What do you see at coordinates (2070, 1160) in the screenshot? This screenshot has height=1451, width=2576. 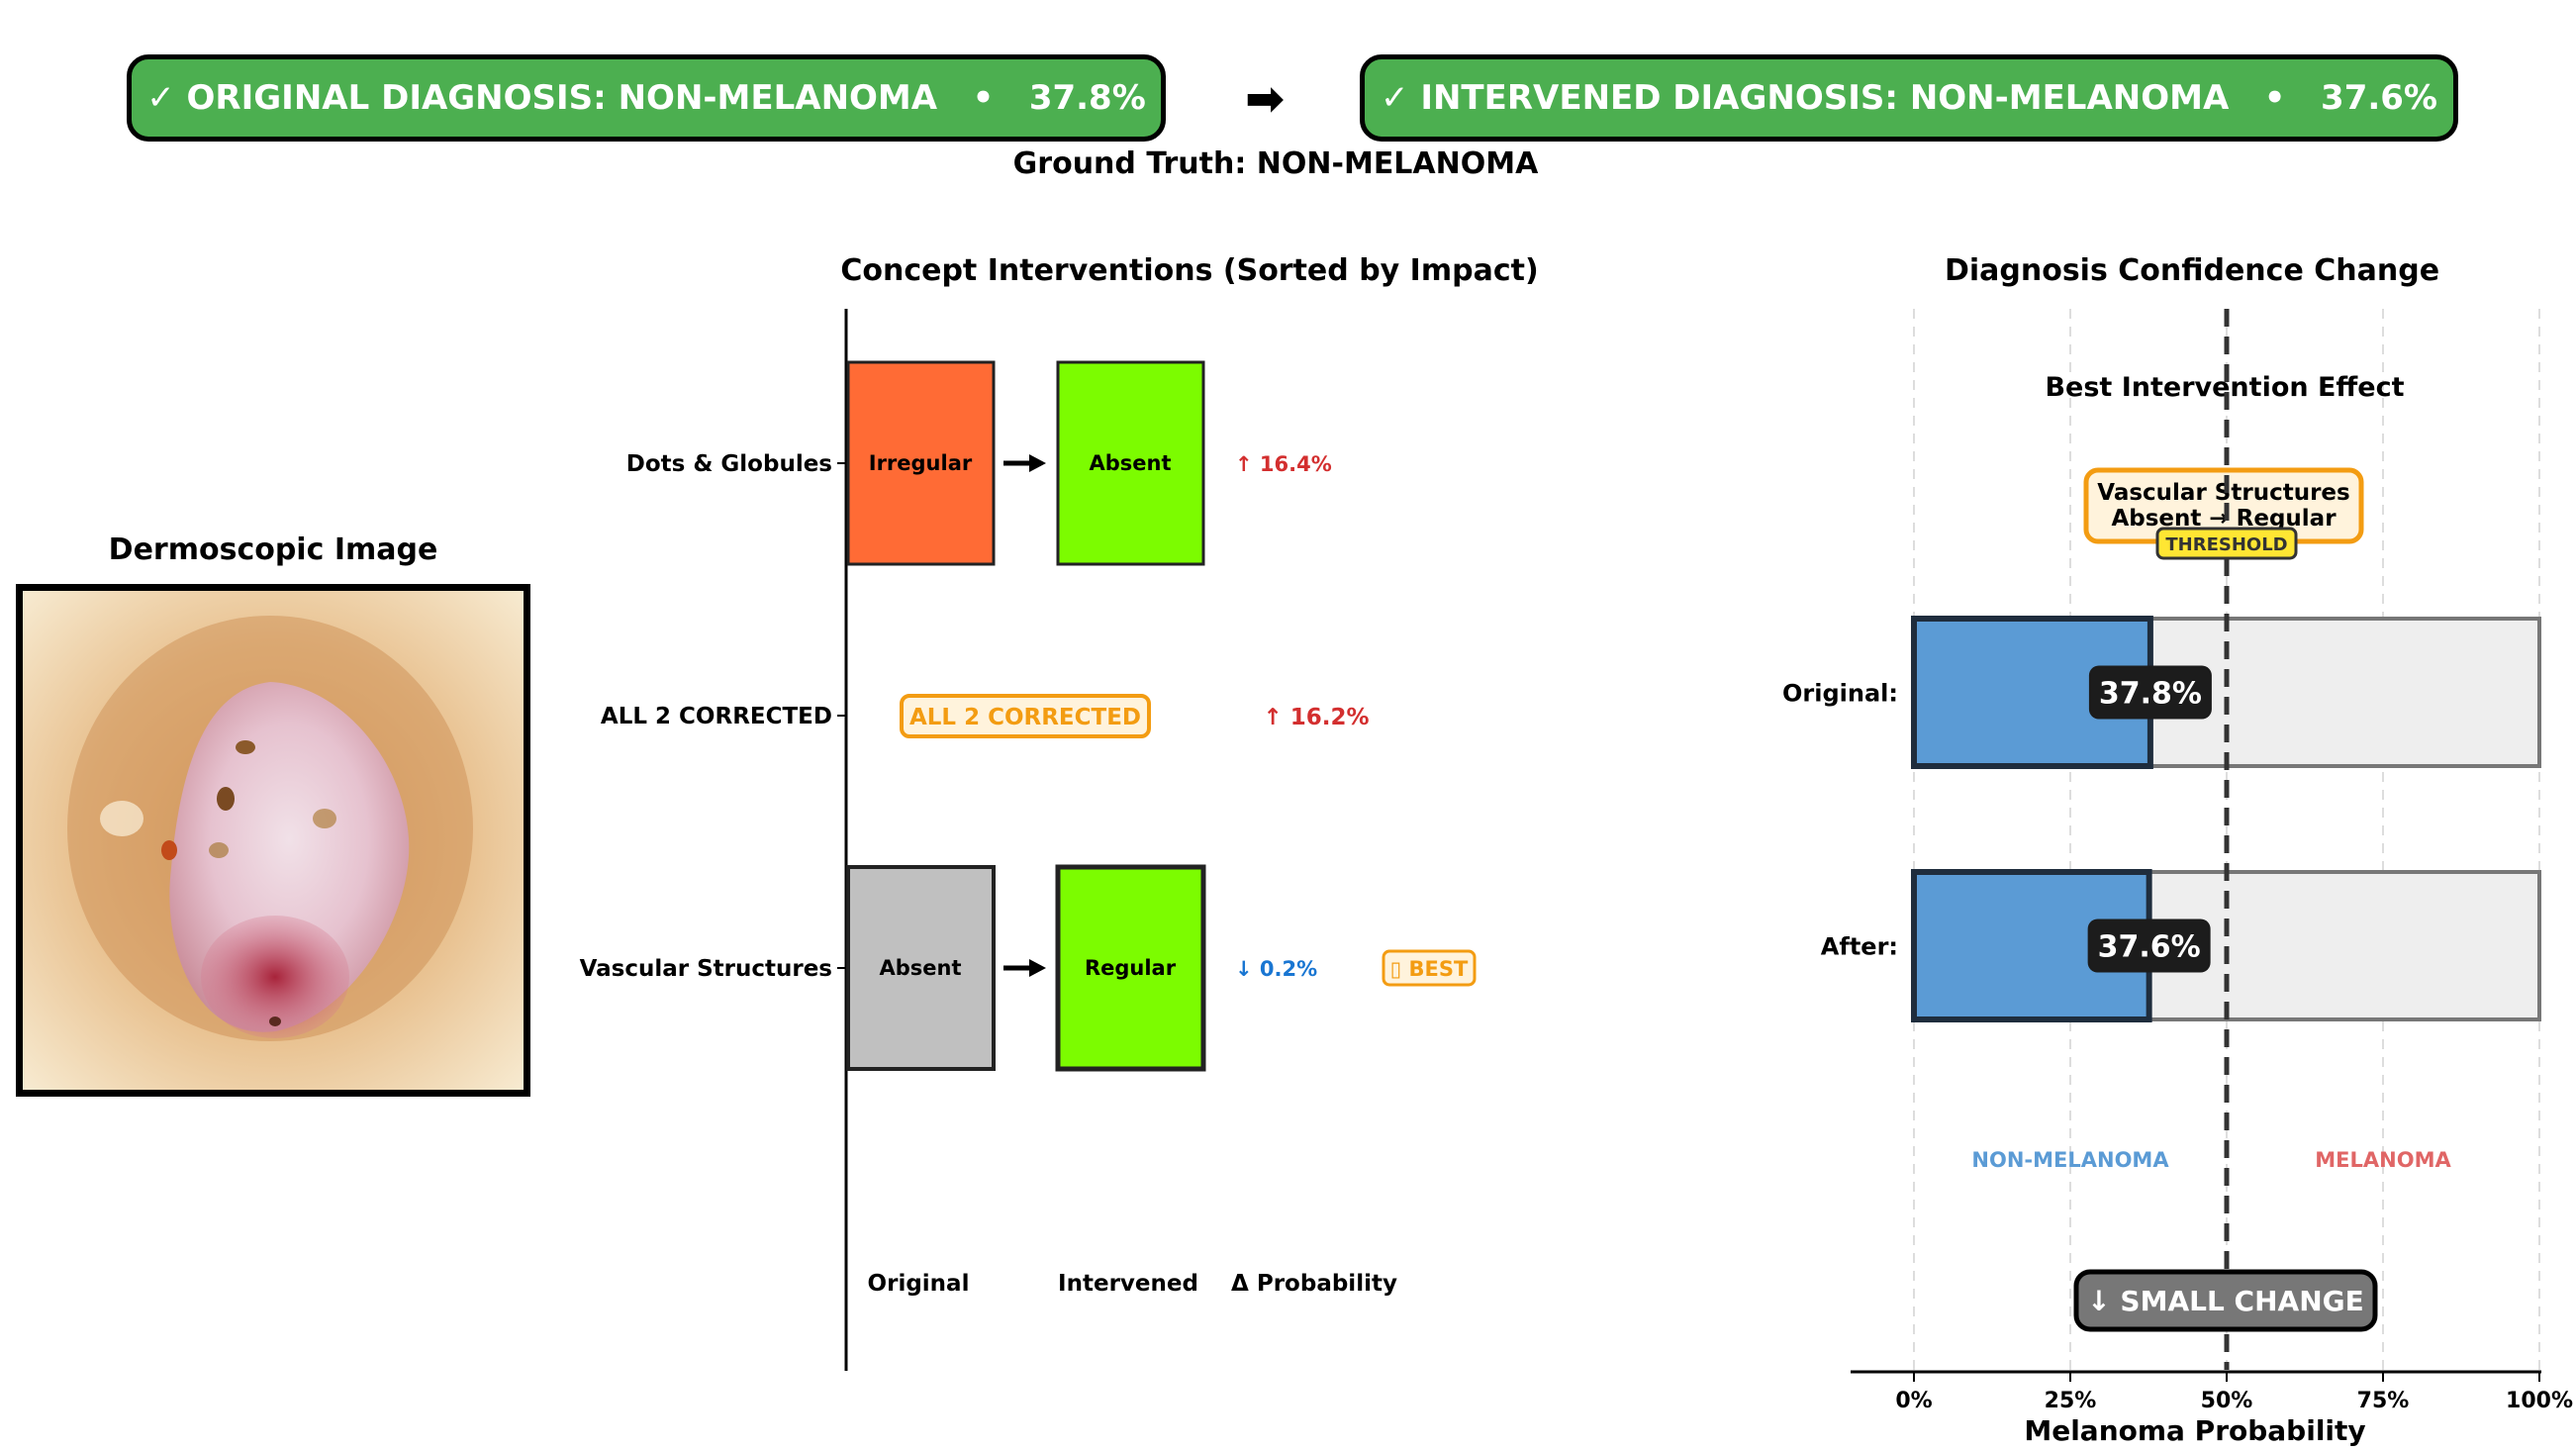 I see `region-label-non-melanoma: NON-MELANOMA` at bounding box center [2070, 1160].